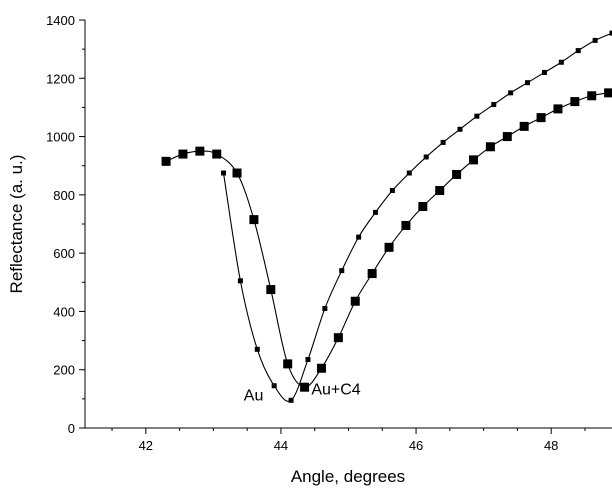 This screenshot has width=612, height=492. I want to click on y-tick-label: 1200, so click(60, 78).